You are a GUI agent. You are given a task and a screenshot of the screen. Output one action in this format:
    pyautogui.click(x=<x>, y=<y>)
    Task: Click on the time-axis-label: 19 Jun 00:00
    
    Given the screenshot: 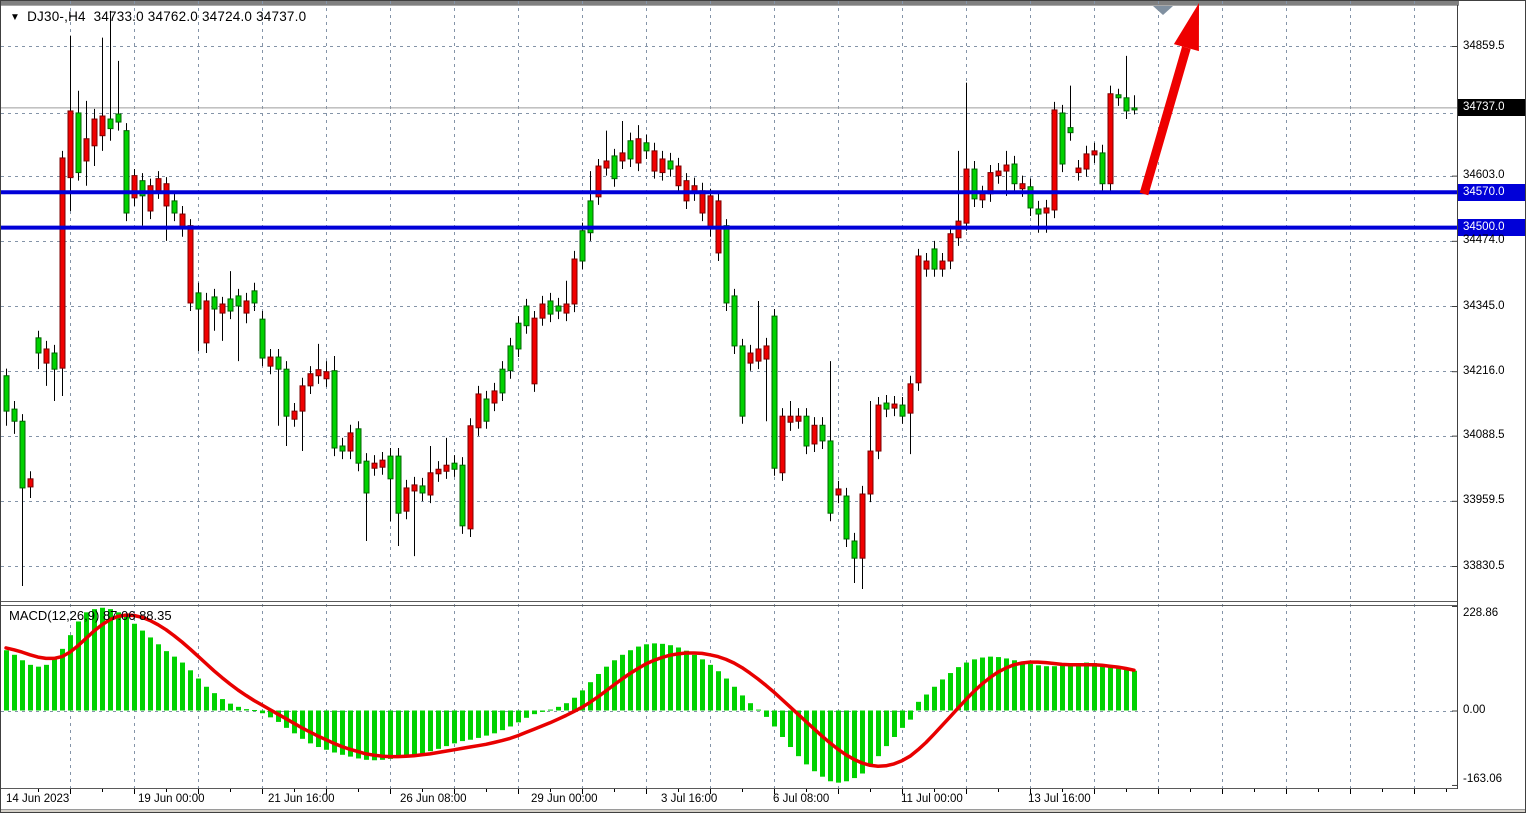 What is the action you would take?
    pyautogui.click(x=171, y=799)
    